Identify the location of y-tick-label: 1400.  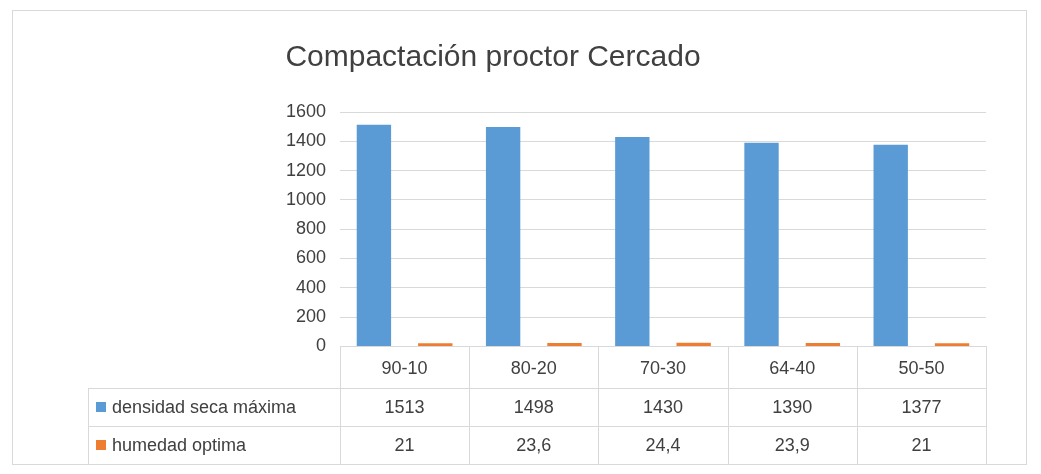
(305, 140).